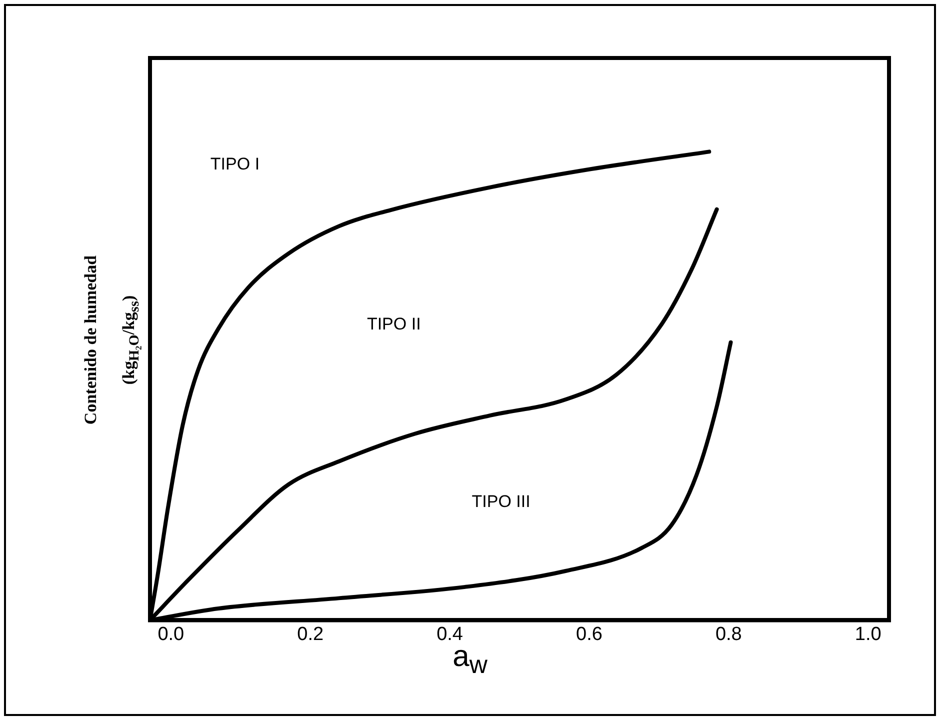 This screenshot has width=940, height=719. What do you see at coordinates (728, 634) in the screenshot?
I see `x-tick-label: 0.8` at bounding box center [728, 634].